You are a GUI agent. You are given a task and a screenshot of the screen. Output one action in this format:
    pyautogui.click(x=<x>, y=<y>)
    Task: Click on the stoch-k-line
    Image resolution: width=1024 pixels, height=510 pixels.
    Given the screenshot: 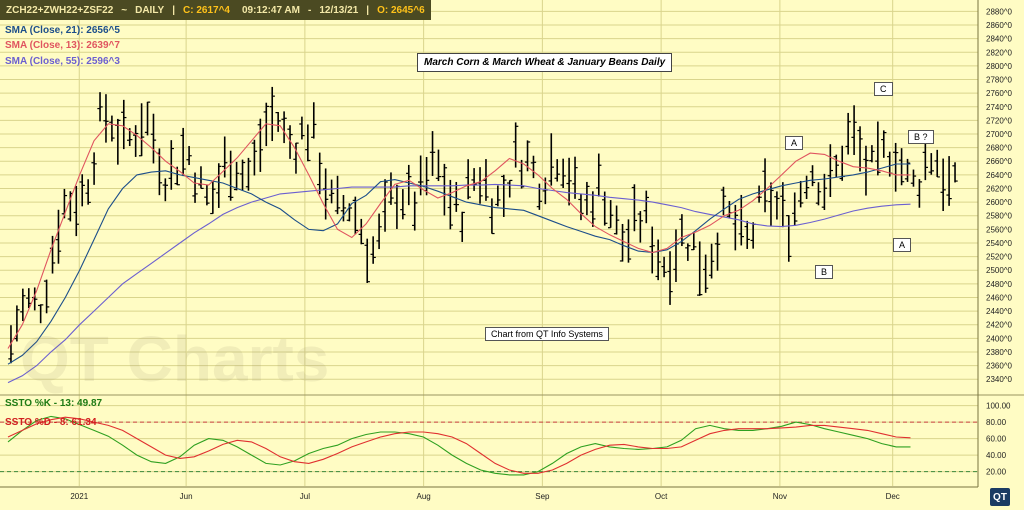 What is the action you would take?
    pyautogui.click(x=459, y=445)
    